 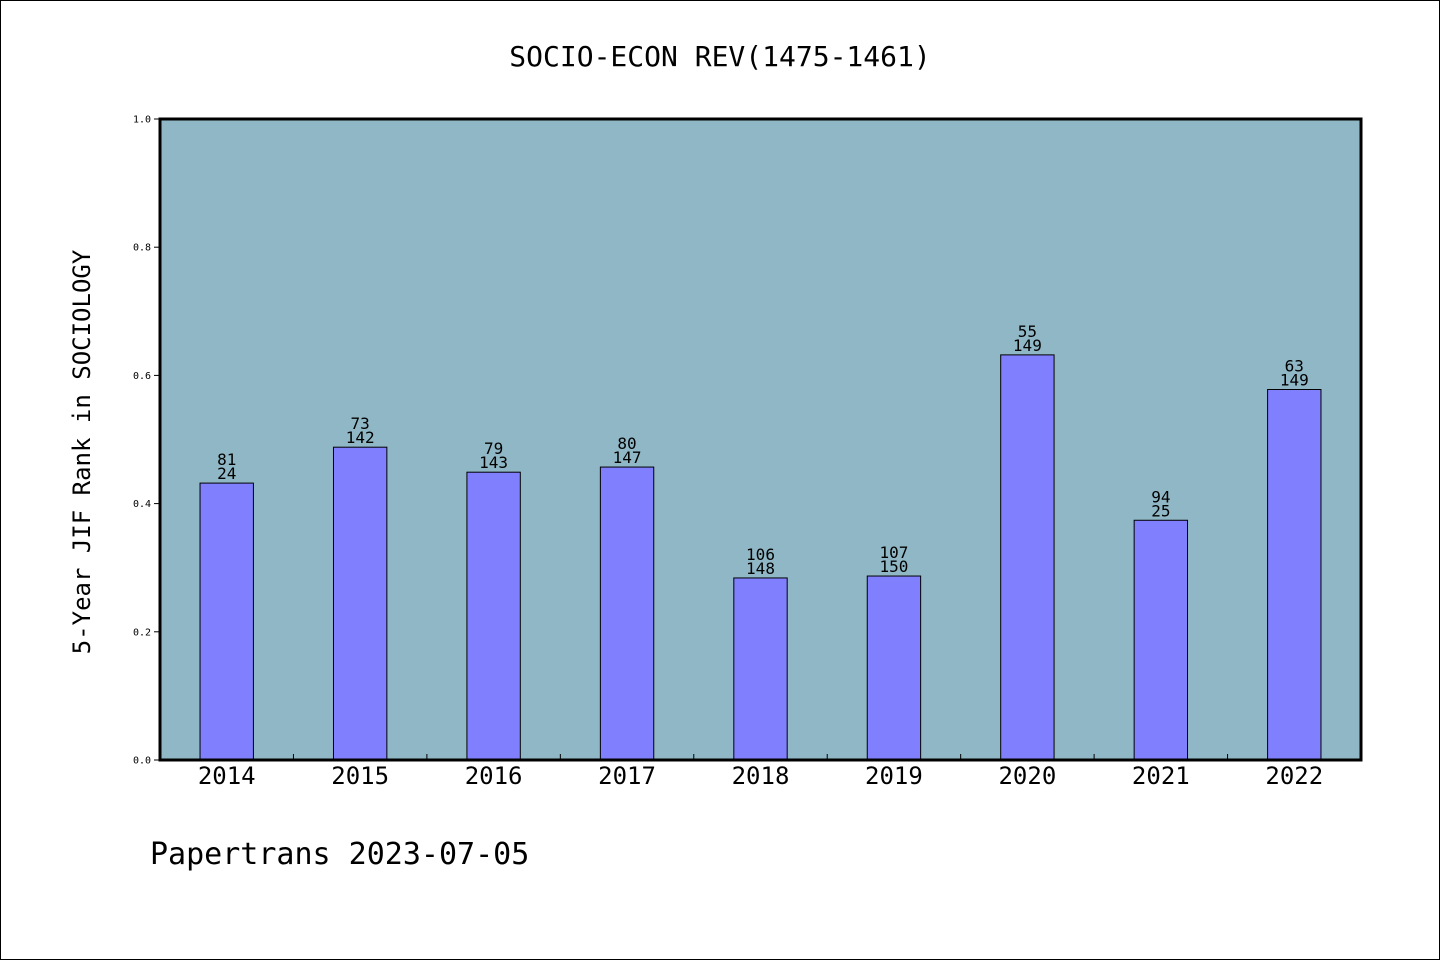 What do you see at coordinates (626, 443) in the screenshot?
I see `data-label-rank: 80` at bounding box center [626, 443].